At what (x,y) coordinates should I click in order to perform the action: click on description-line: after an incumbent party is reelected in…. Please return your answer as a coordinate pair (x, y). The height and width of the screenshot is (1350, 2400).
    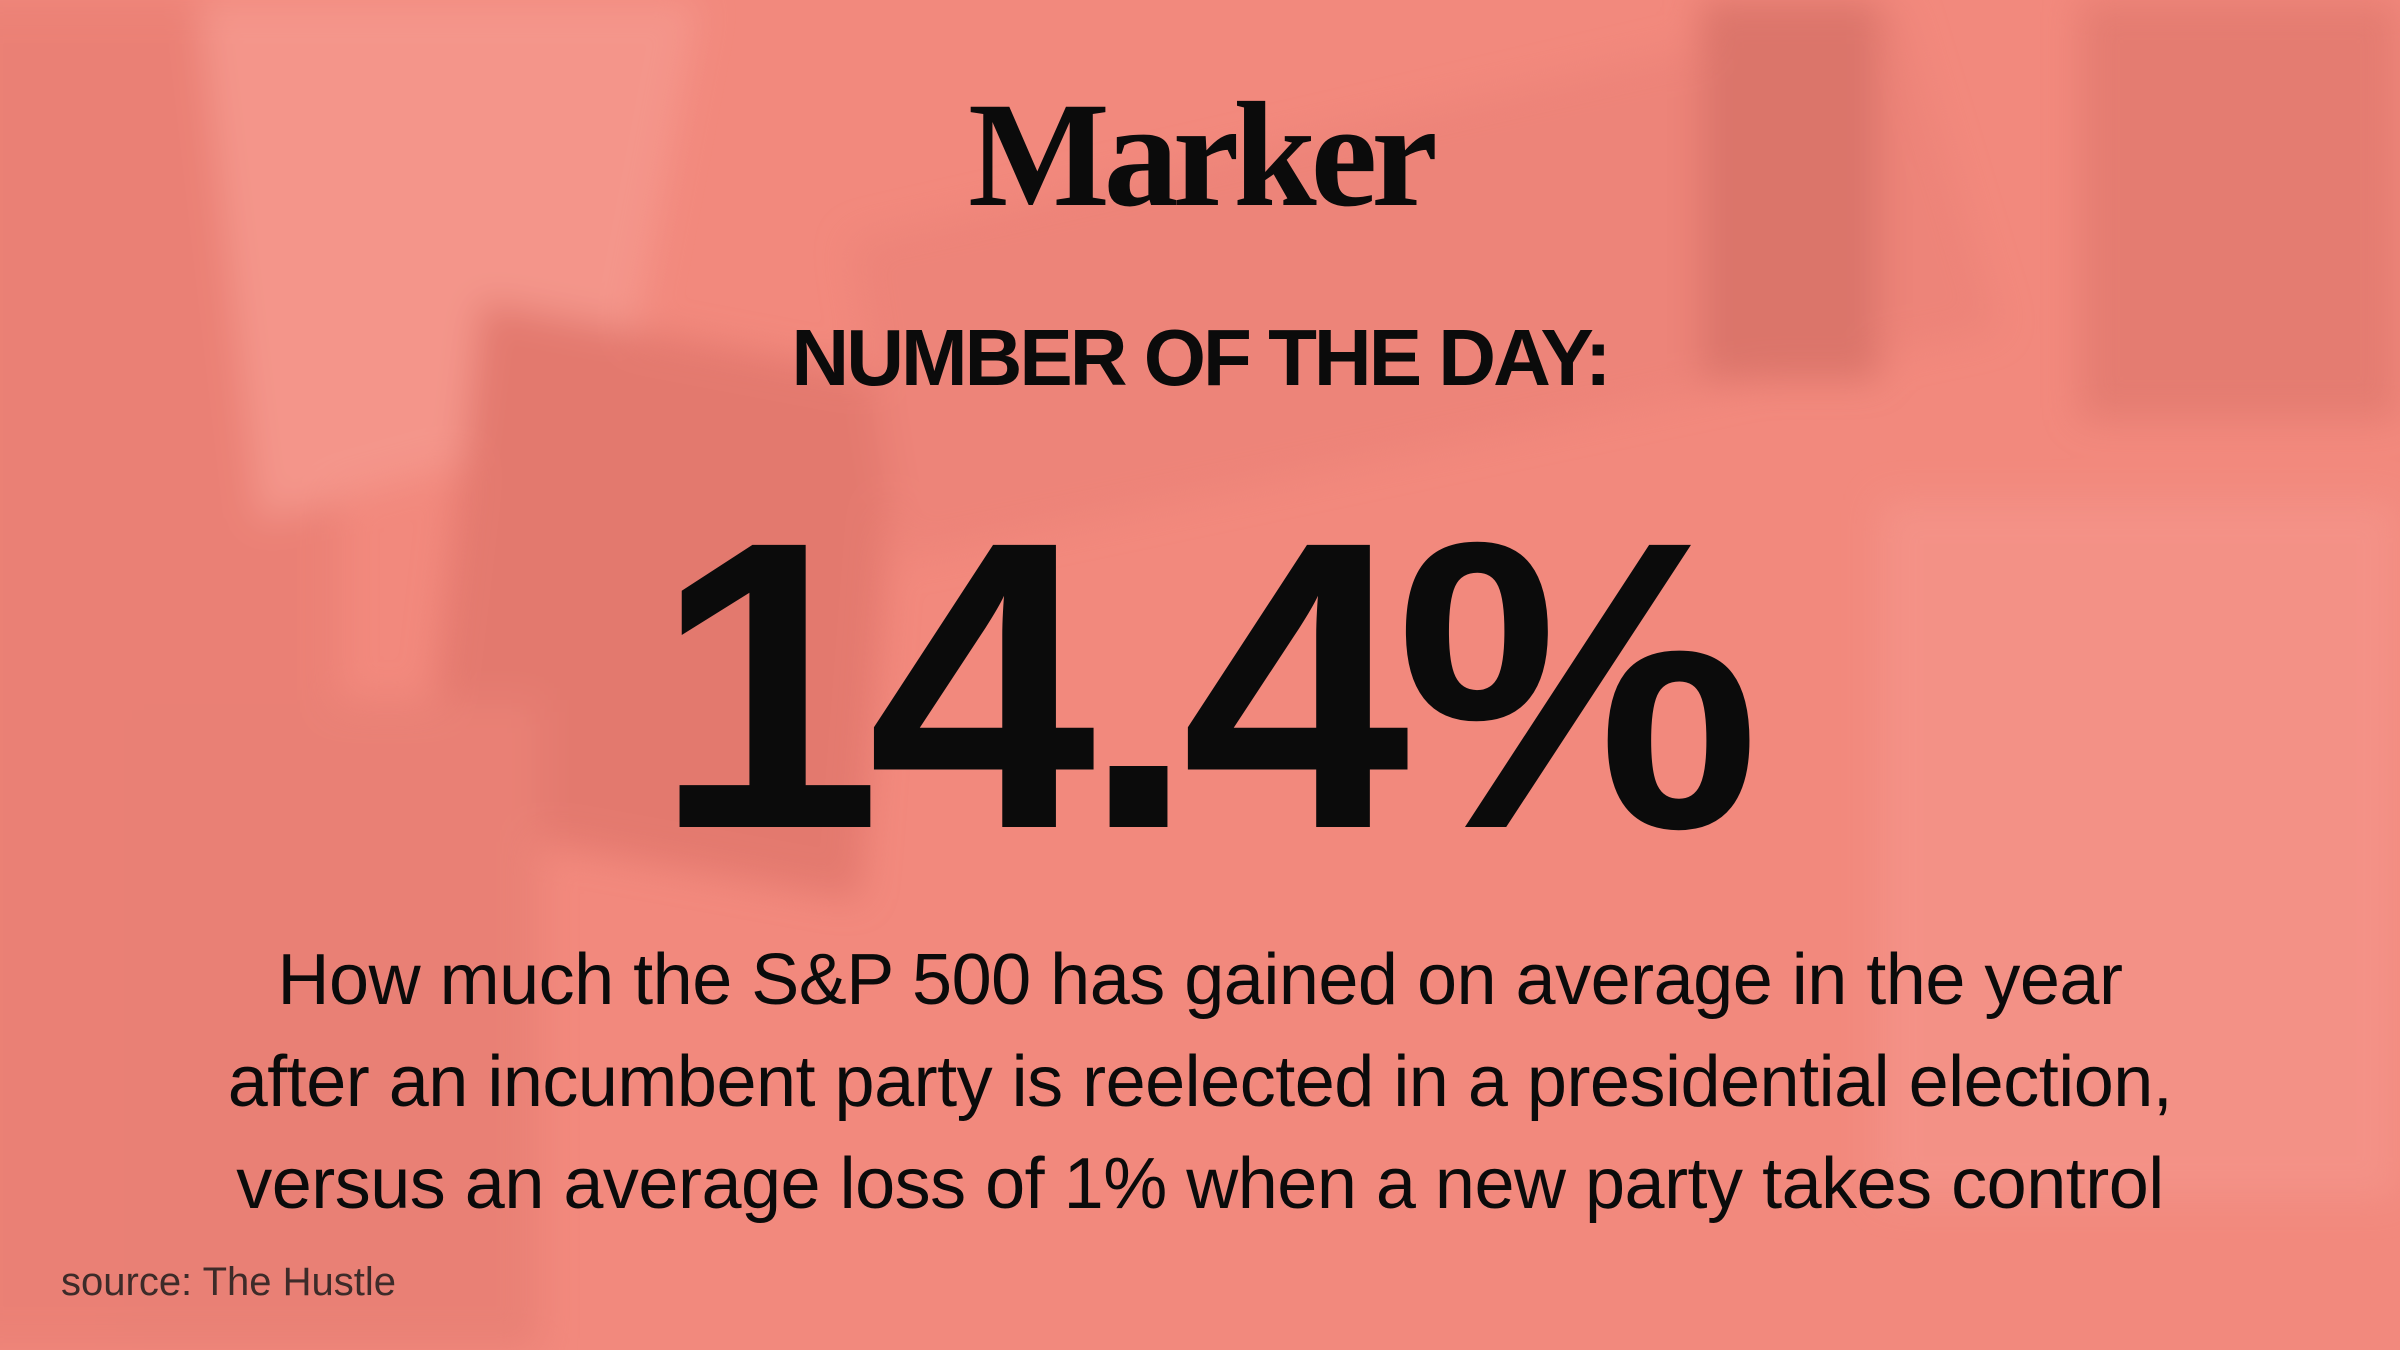
    Looking at the image, I should click on (1200, 1082).